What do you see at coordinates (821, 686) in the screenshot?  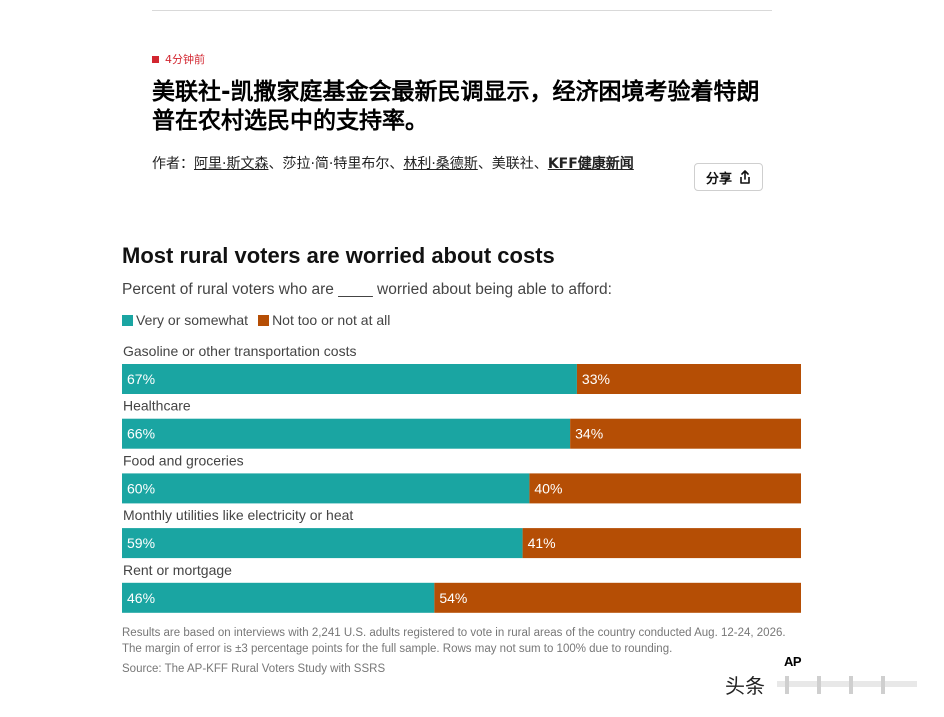 I see `toutiao-watermark: 头条` at bounding box center [821, 686].